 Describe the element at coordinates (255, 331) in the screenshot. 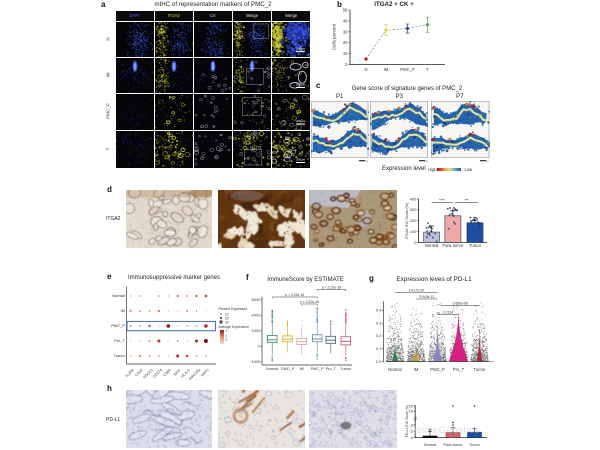

I see `svg-text: 1000` at that location.